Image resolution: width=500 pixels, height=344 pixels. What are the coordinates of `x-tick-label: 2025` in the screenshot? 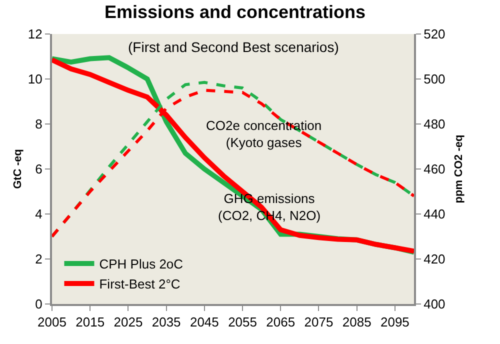 It's located at (128, 322).